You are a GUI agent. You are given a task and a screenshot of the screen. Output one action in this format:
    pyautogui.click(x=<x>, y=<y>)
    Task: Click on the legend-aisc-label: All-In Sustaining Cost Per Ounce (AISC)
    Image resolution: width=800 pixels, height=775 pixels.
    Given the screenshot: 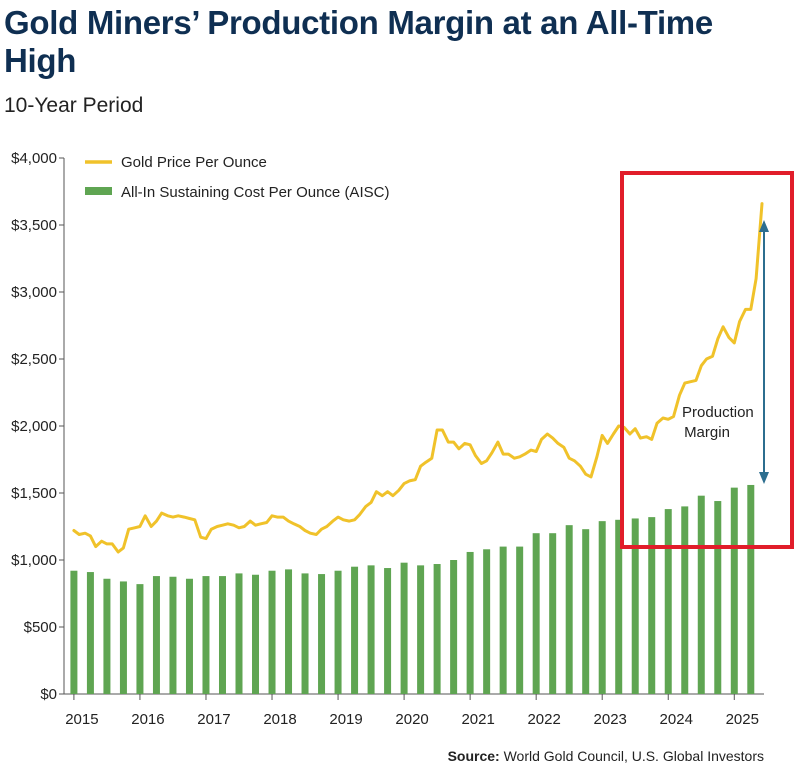 What is the action you would take?
    pyautogui.click(x=255, y=192)
    